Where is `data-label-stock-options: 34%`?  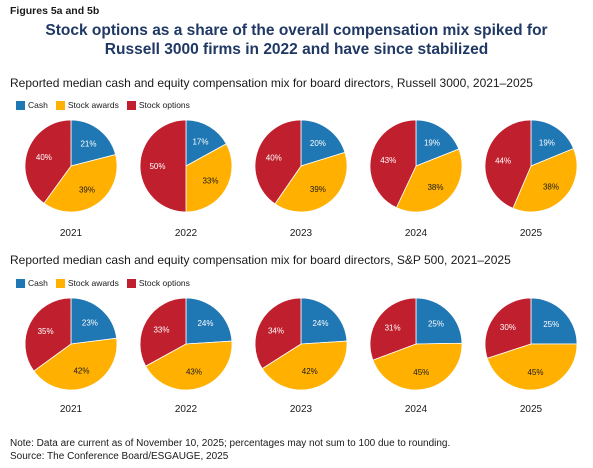
data-label-stock-options: 34% is located at coordinates (276, 330).